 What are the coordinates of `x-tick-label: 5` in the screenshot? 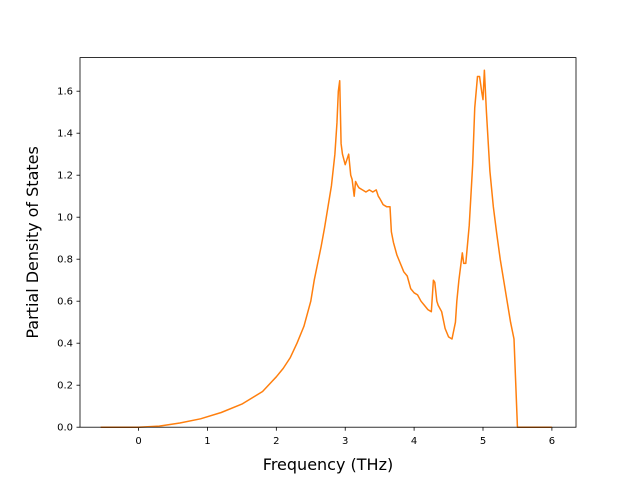 It's located at (483, 441).